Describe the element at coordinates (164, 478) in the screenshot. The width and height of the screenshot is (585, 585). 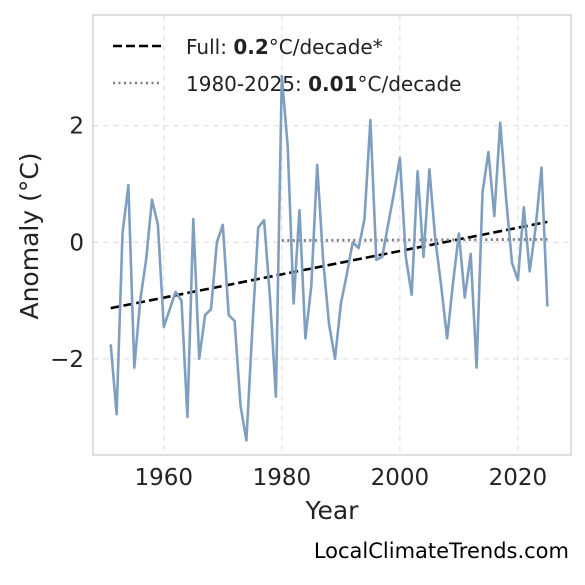
I see `x-tick-label: 1960` at that location.